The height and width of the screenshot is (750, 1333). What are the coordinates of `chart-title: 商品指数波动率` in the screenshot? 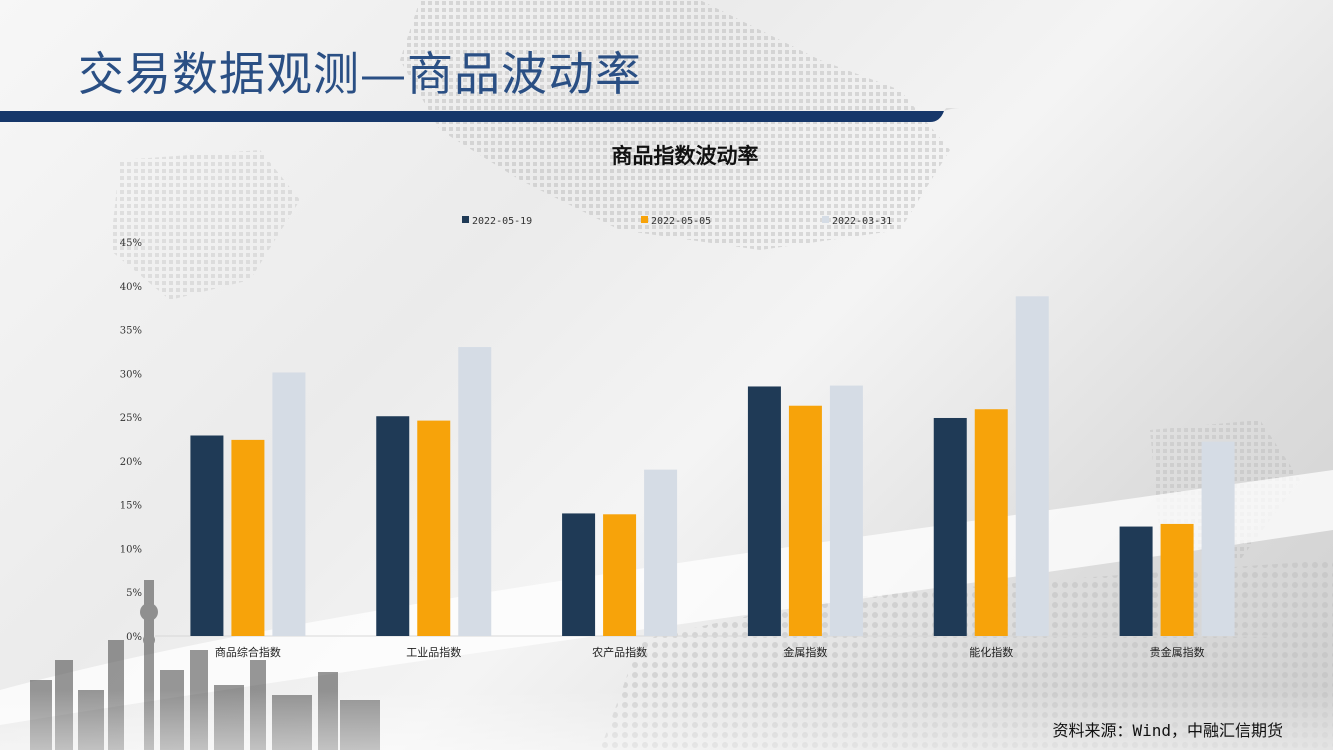 It's located at (685, 156).